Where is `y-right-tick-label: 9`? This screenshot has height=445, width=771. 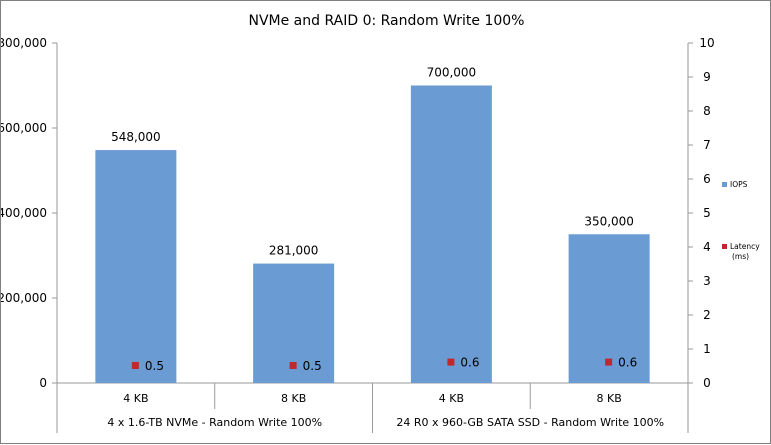 y-right-tick-label: 9 is located at coordinates (707, 77).